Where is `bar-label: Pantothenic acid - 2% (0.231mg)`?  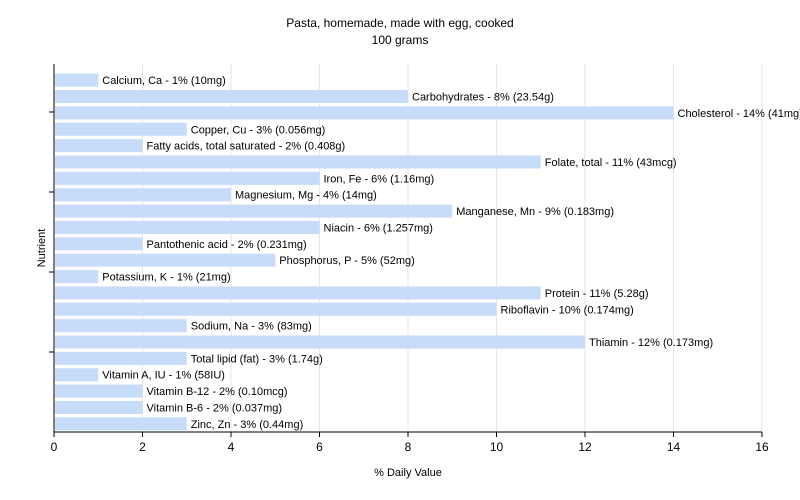 bar-label: Pantothenic acid - 2% (0.231mg) is located at coordinates (227, 245).